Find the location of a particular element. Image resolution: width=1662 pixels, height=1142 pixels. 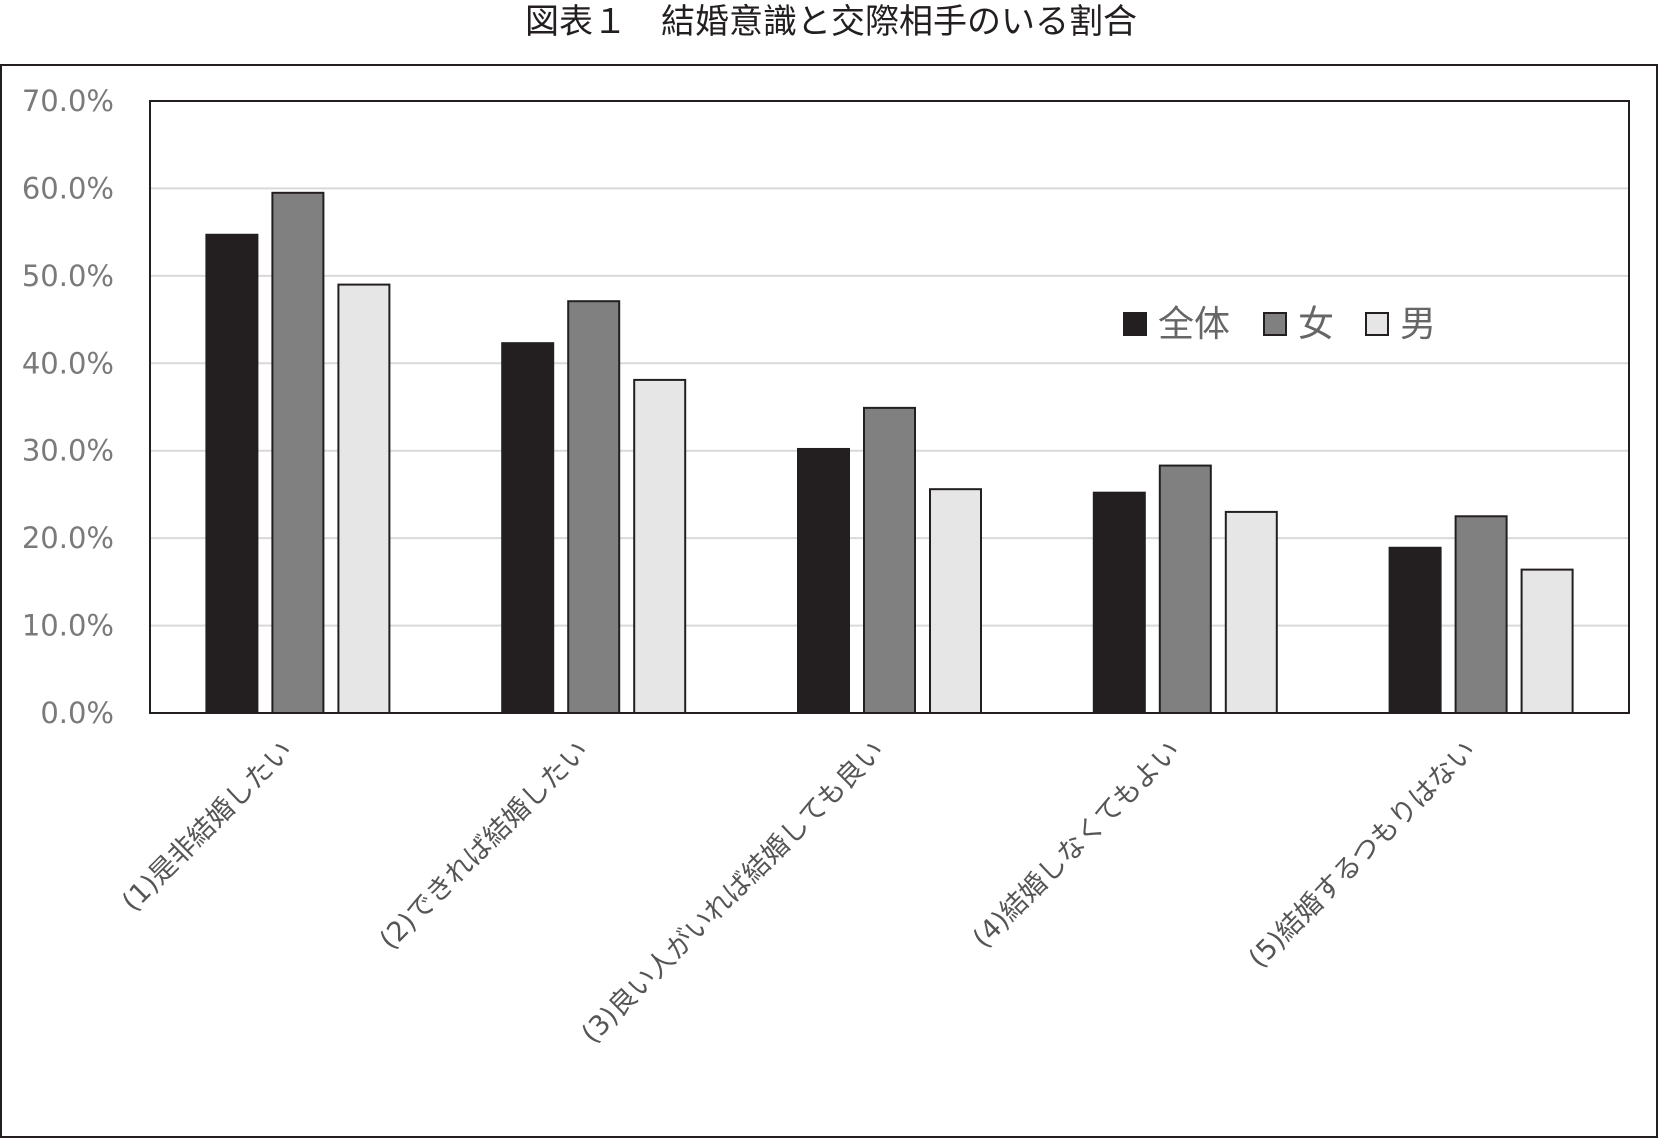

y-tick-label: 10.0% is located at coordinates (68, 626).